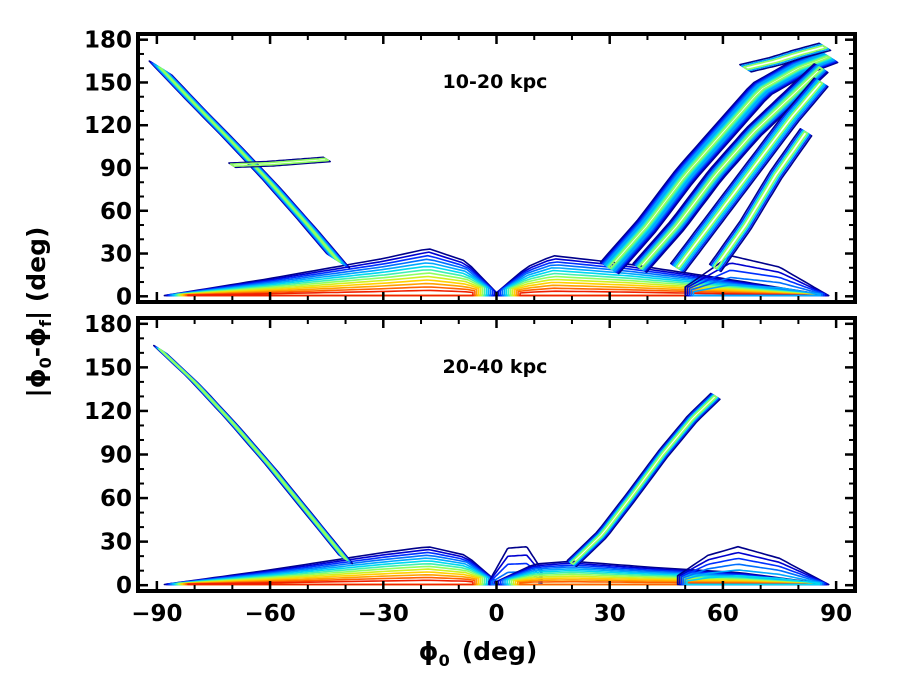 Image resolution: width=900 pixels, height=675 pixels. What do you see at coordinates (383, 614) in the screenshot?
I see `x-tick-label: −30` at bounding box center [383, 614].